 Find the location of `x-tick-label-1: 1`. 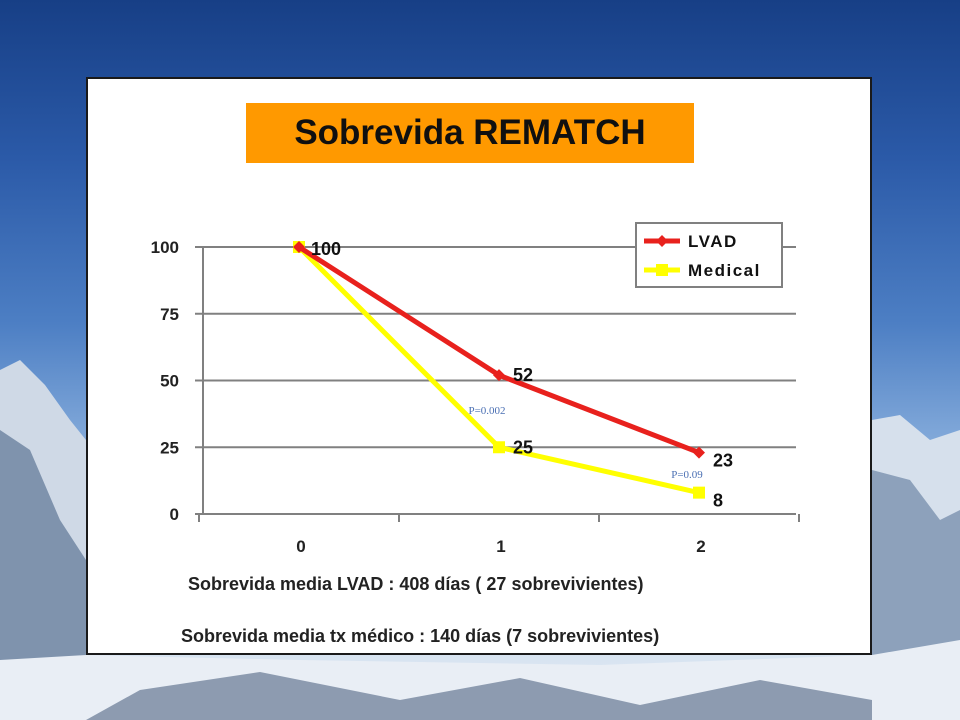

x-tick-label-1: 1 is located at coordinates (500, 546).